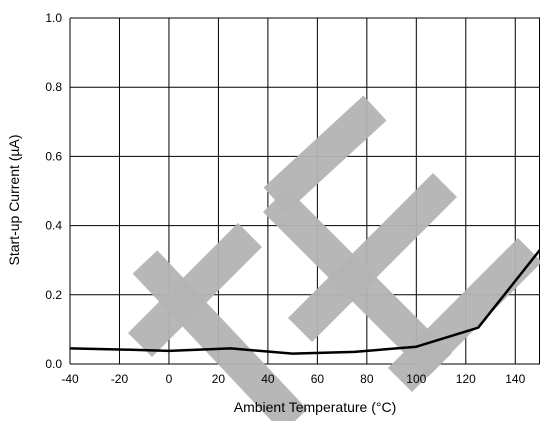 The image size is (540, 421). Describe the element at coordinates (53, 364) in the screenshot. I see `y-tick-label: 0.0` at that location.